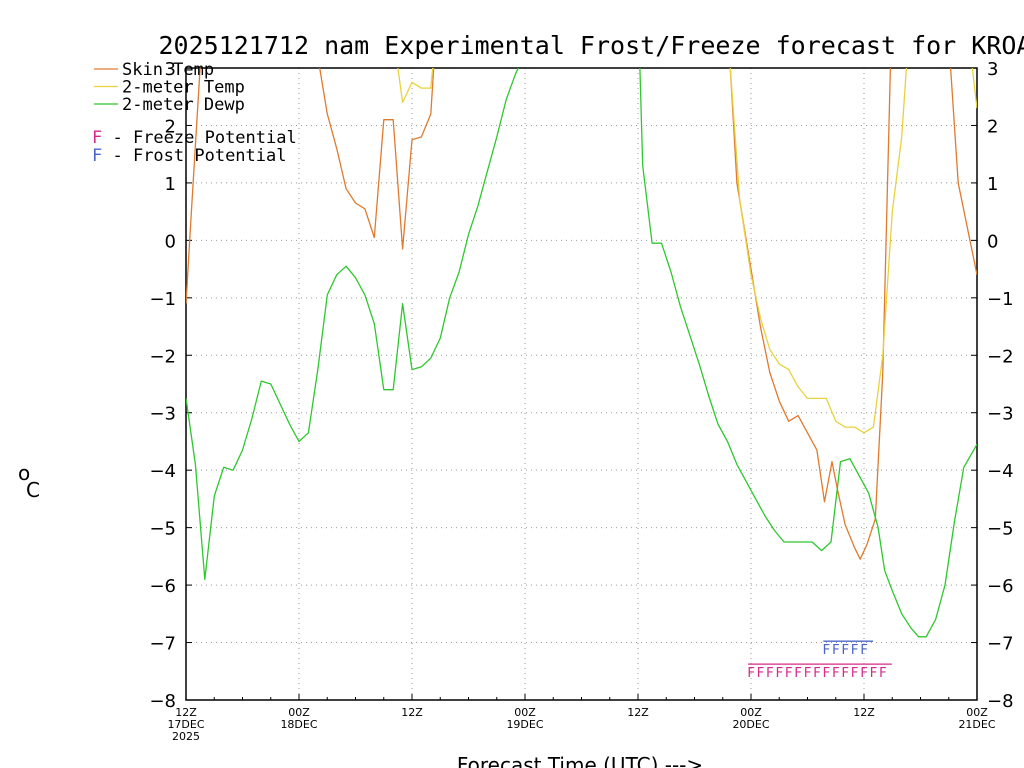 Image resolution: width=1024 pixels, height=768 pixels. I want to click on y-tick-label-left: −5, so click(162, 529).